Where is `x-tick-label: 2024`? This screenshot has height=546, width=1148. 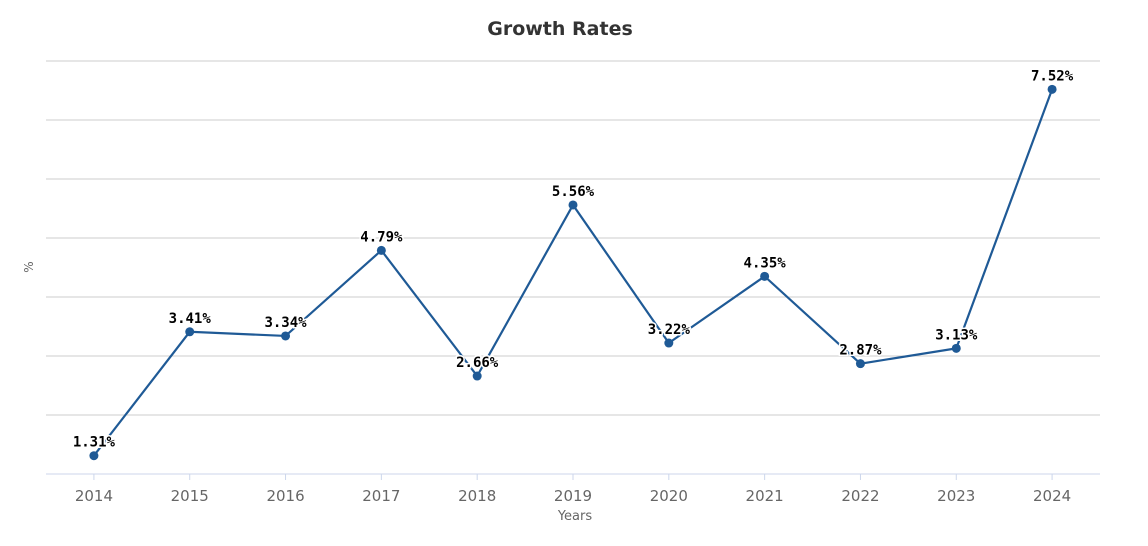
x-tick-label: 2024 is located at coordinates (1052, 496).